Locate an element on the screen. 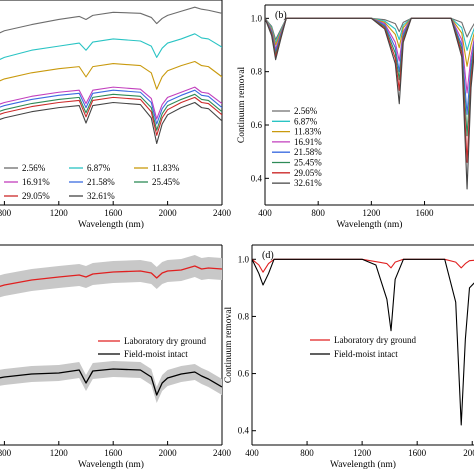 The height and width of the screenshot is (474, 474). panel-label: (b) is located at coordinates (281, 15).